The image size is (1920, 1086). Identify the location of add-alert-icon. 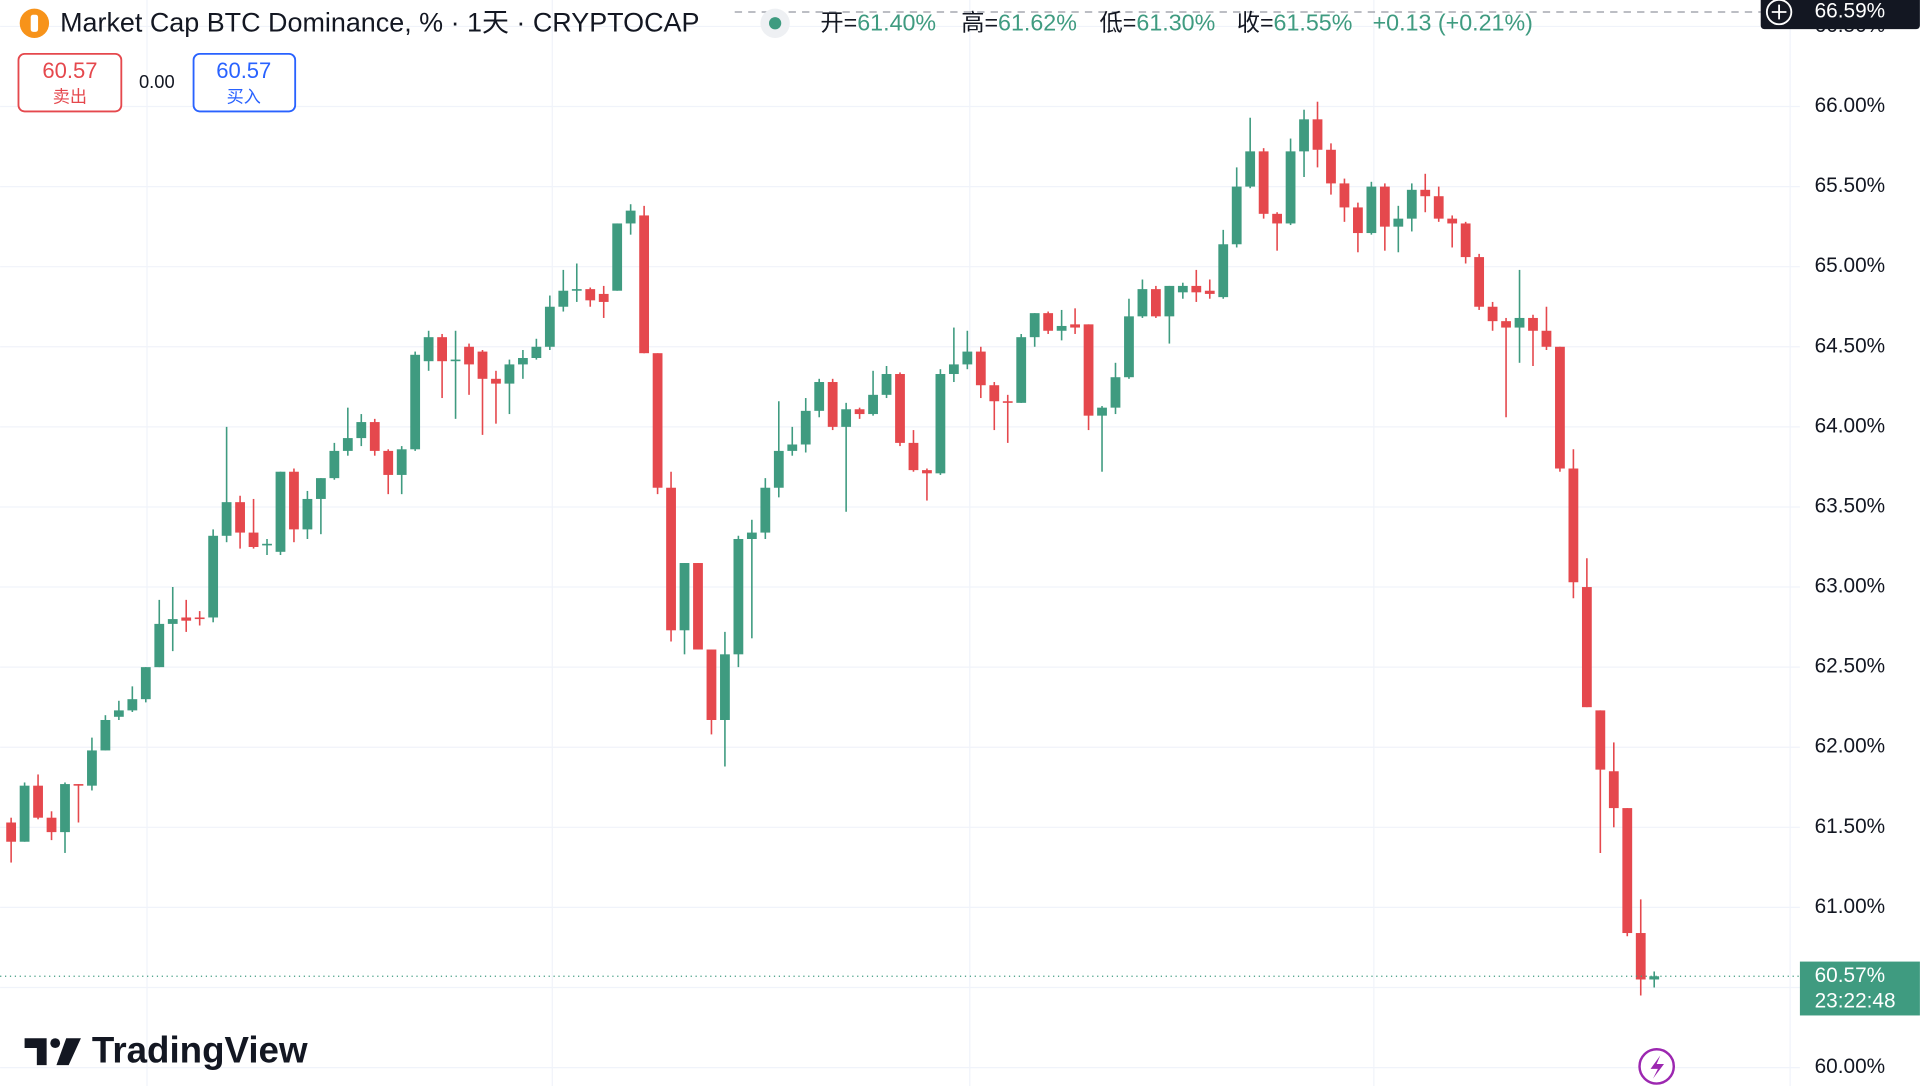
(1779, 13).